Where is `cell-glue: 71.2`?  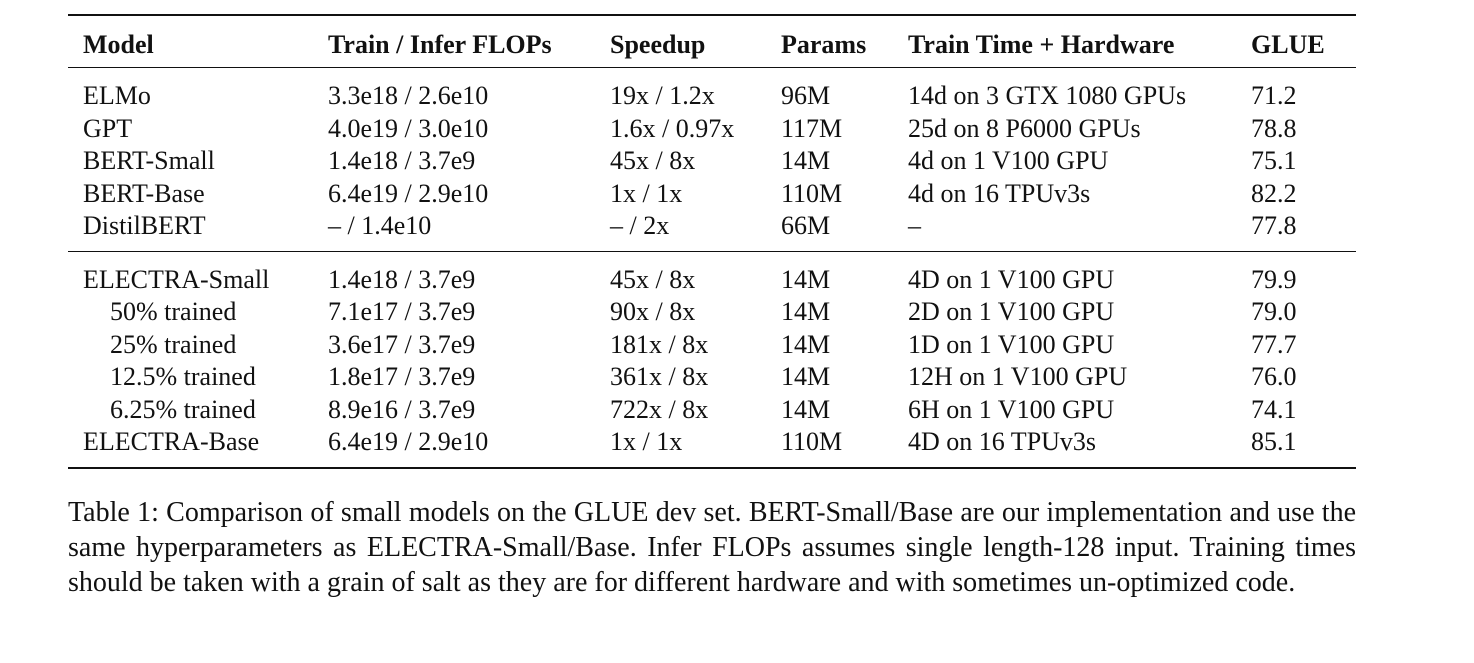
cell-glue: 71.2 is located at coordinates (1274, 95).